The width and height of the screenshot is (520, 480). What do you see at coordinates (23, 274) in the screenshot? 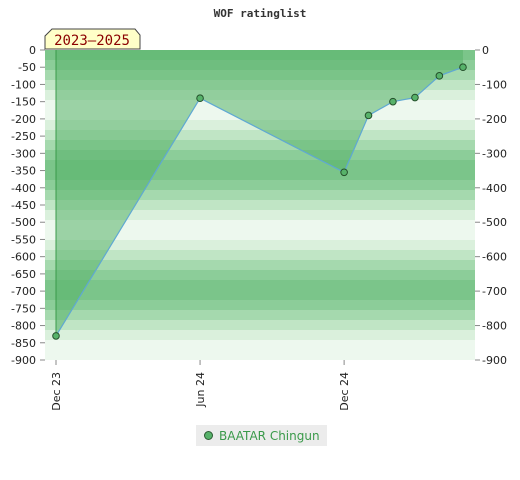
I see `y-tick-label-left: -650` at bounding box center [23, 274].